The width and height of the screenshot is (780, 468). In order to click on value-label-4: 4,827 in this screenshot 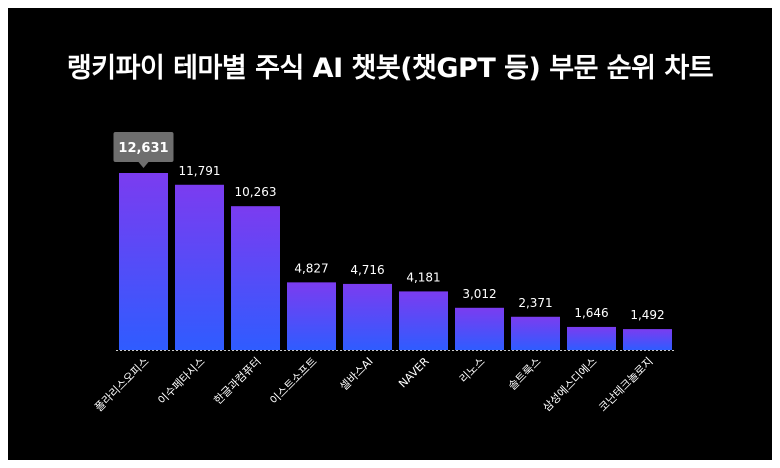, I will do `click(311, 268)`.